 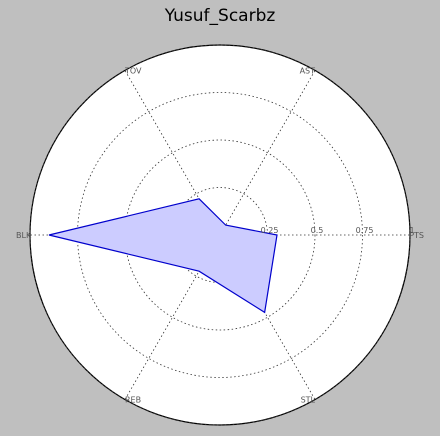 I want to click on axis-label-reb: REB, so click(x=133, y=400).